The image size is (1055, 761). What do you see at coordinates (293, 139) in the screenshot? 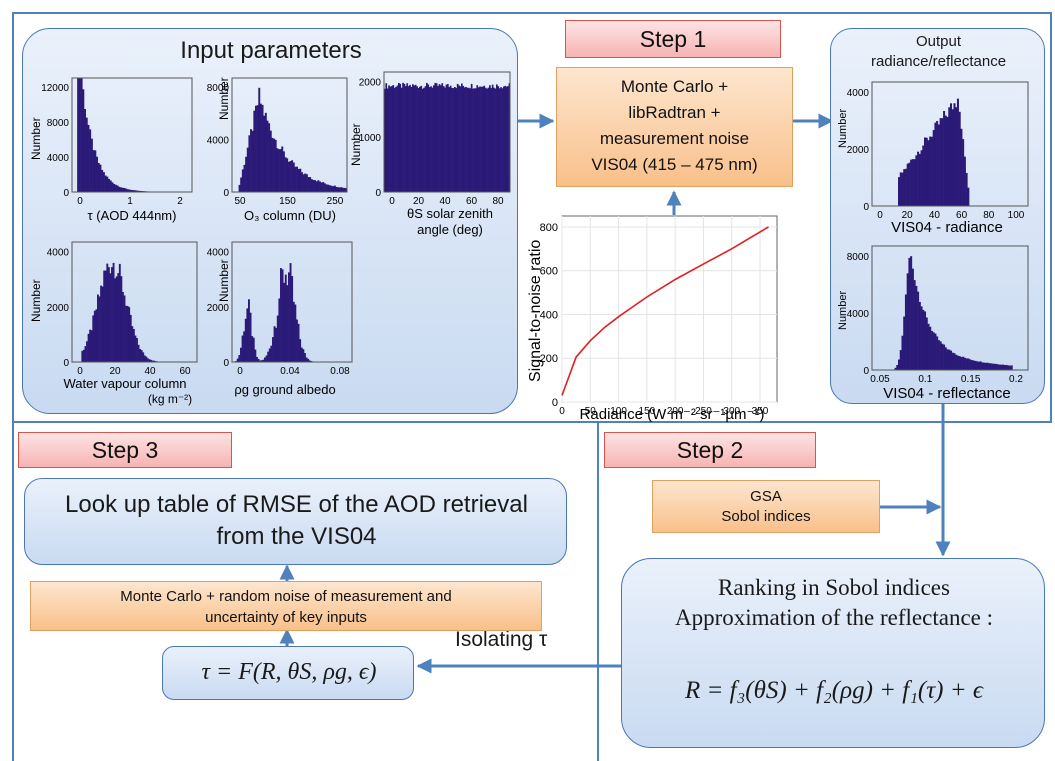
I see `hist-o3-bars` at bounding box center [293, 139].